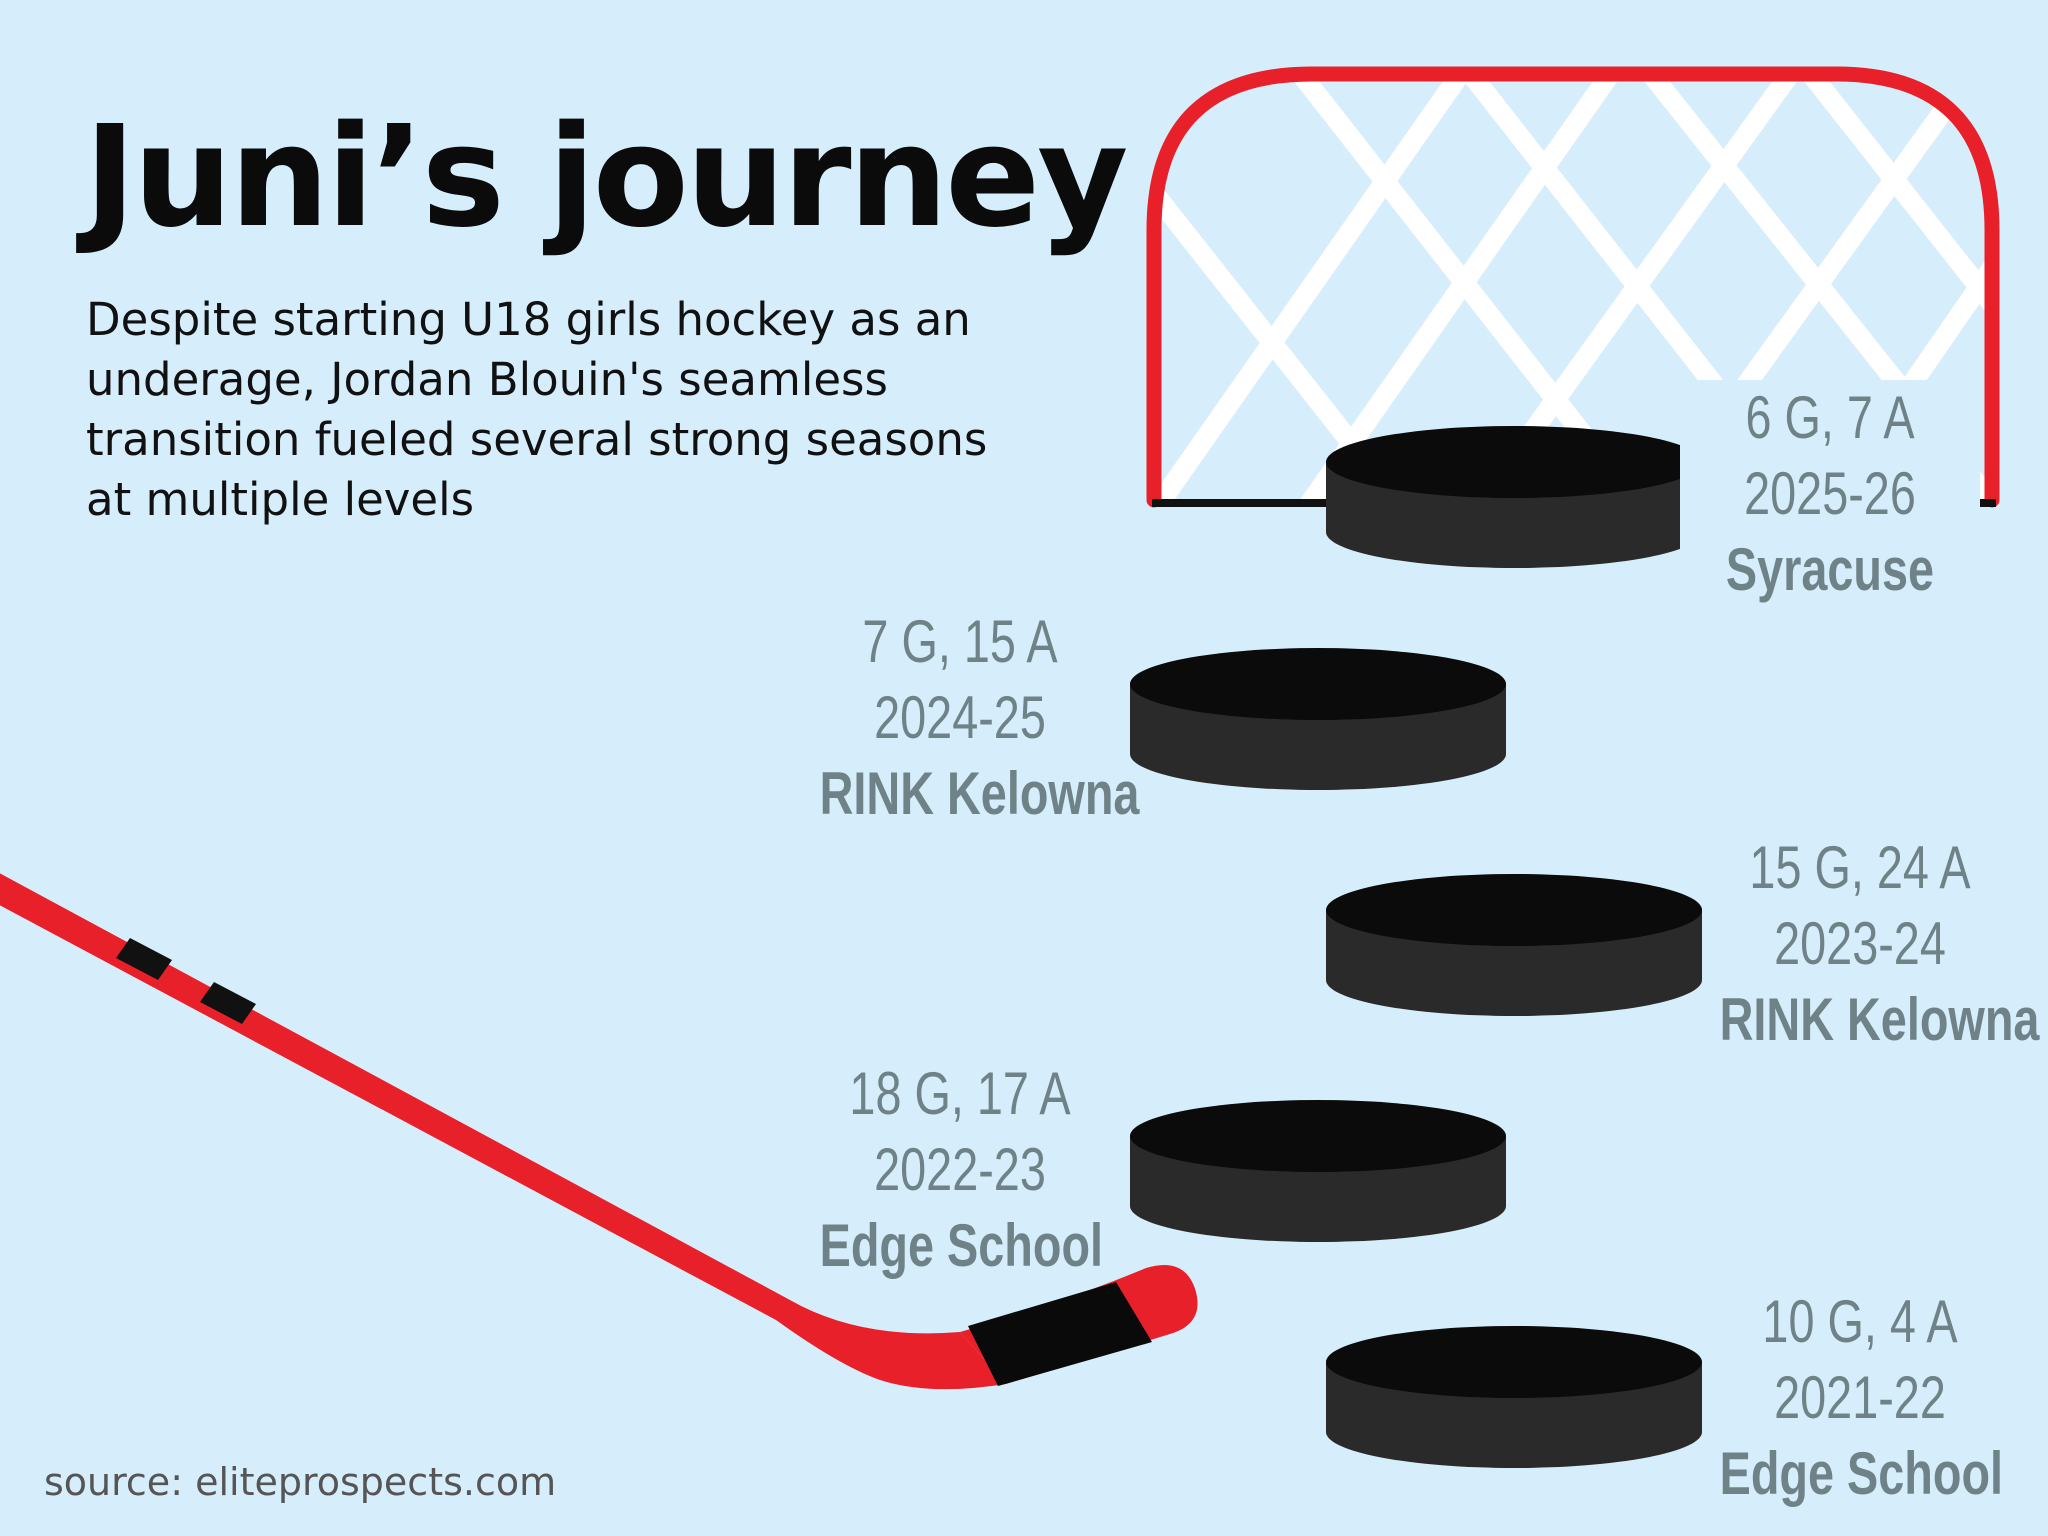 The image size is (2048, 1536). I want to click on source-credit: source: eliteprospects.com, so click(300, 1482).